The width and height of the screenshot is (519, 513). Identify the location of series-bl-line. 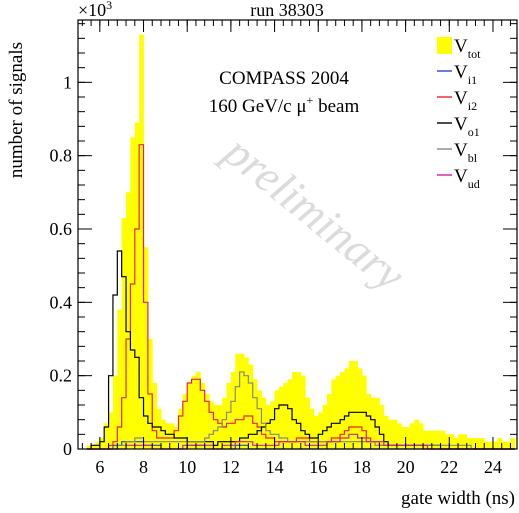
(300, 410).